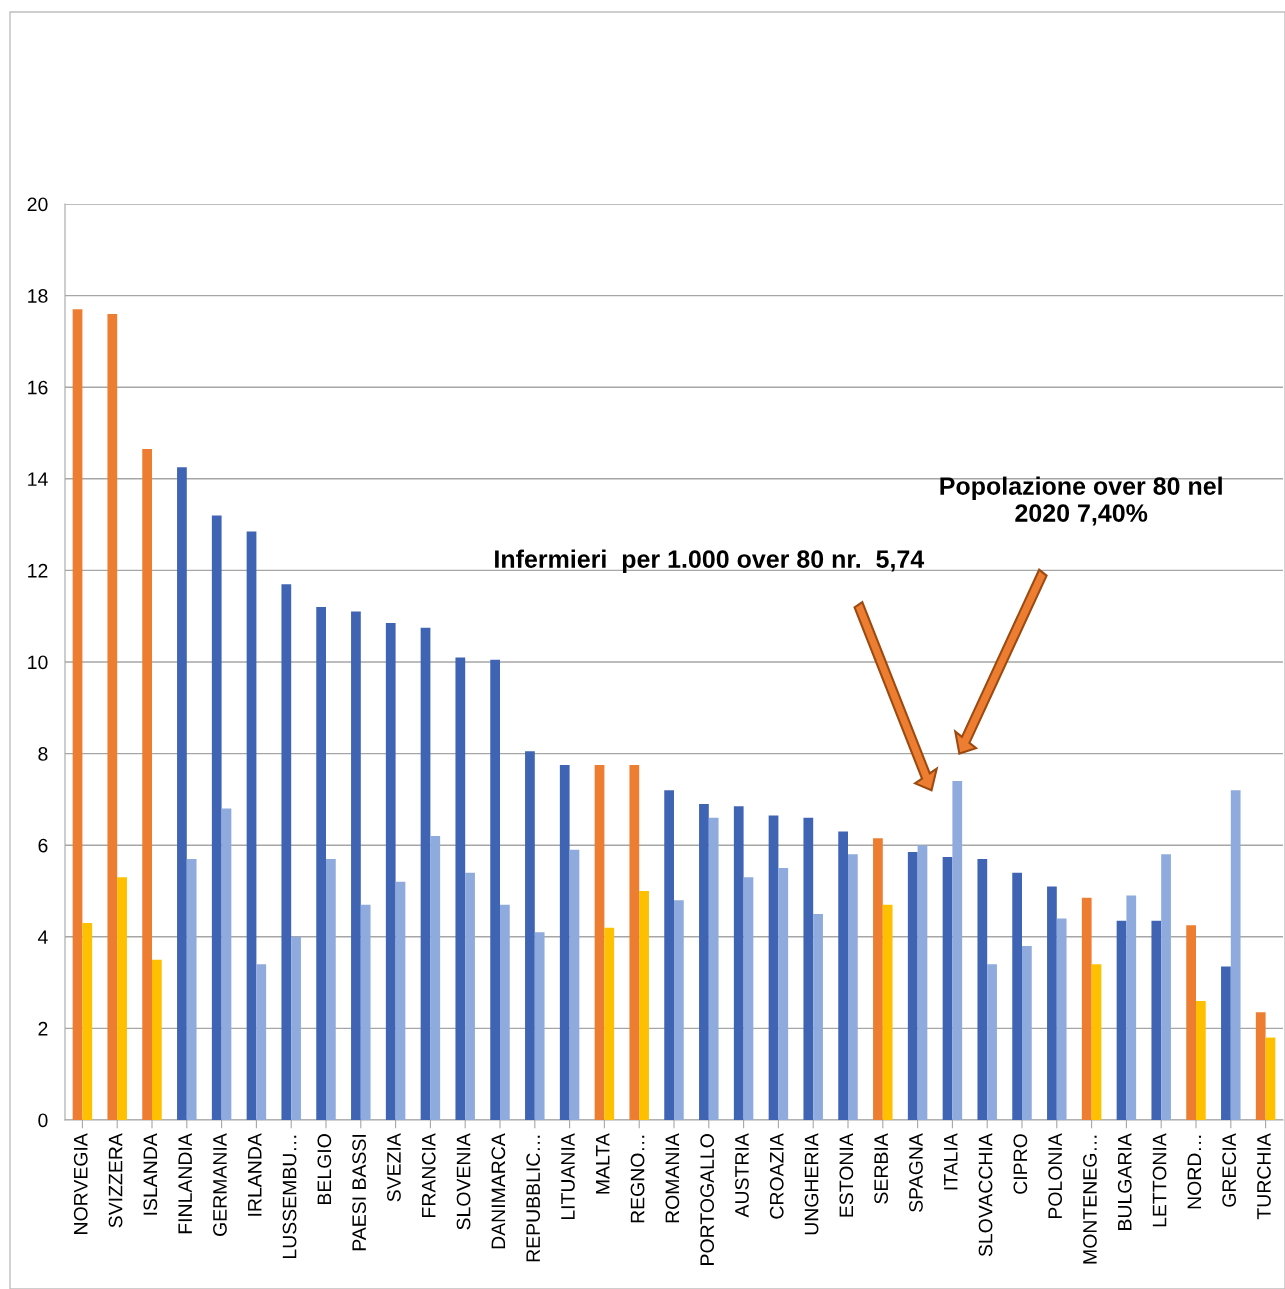 This screenshot has width=1285, height=1289. Describe the element at coordinates (42, 937) in the screenshot. I see `y-tick-label: 4` at that location.